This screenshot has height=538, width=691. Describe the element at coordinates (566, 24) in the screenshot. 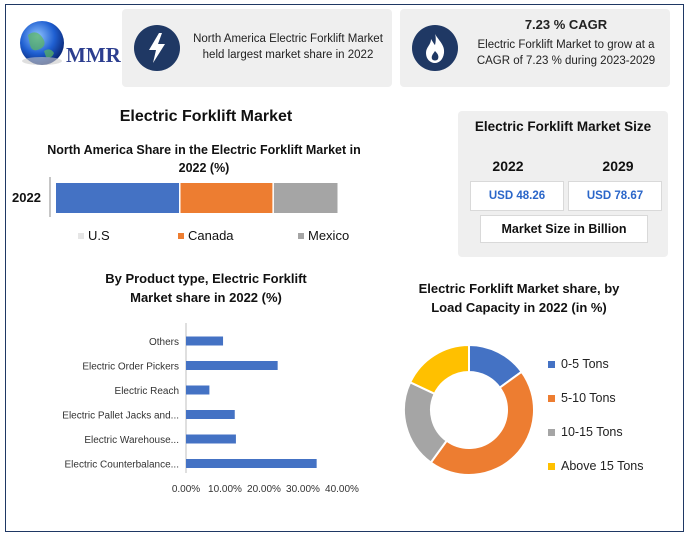

I see `cagr-title: 7.23 % CAGR` at that location.